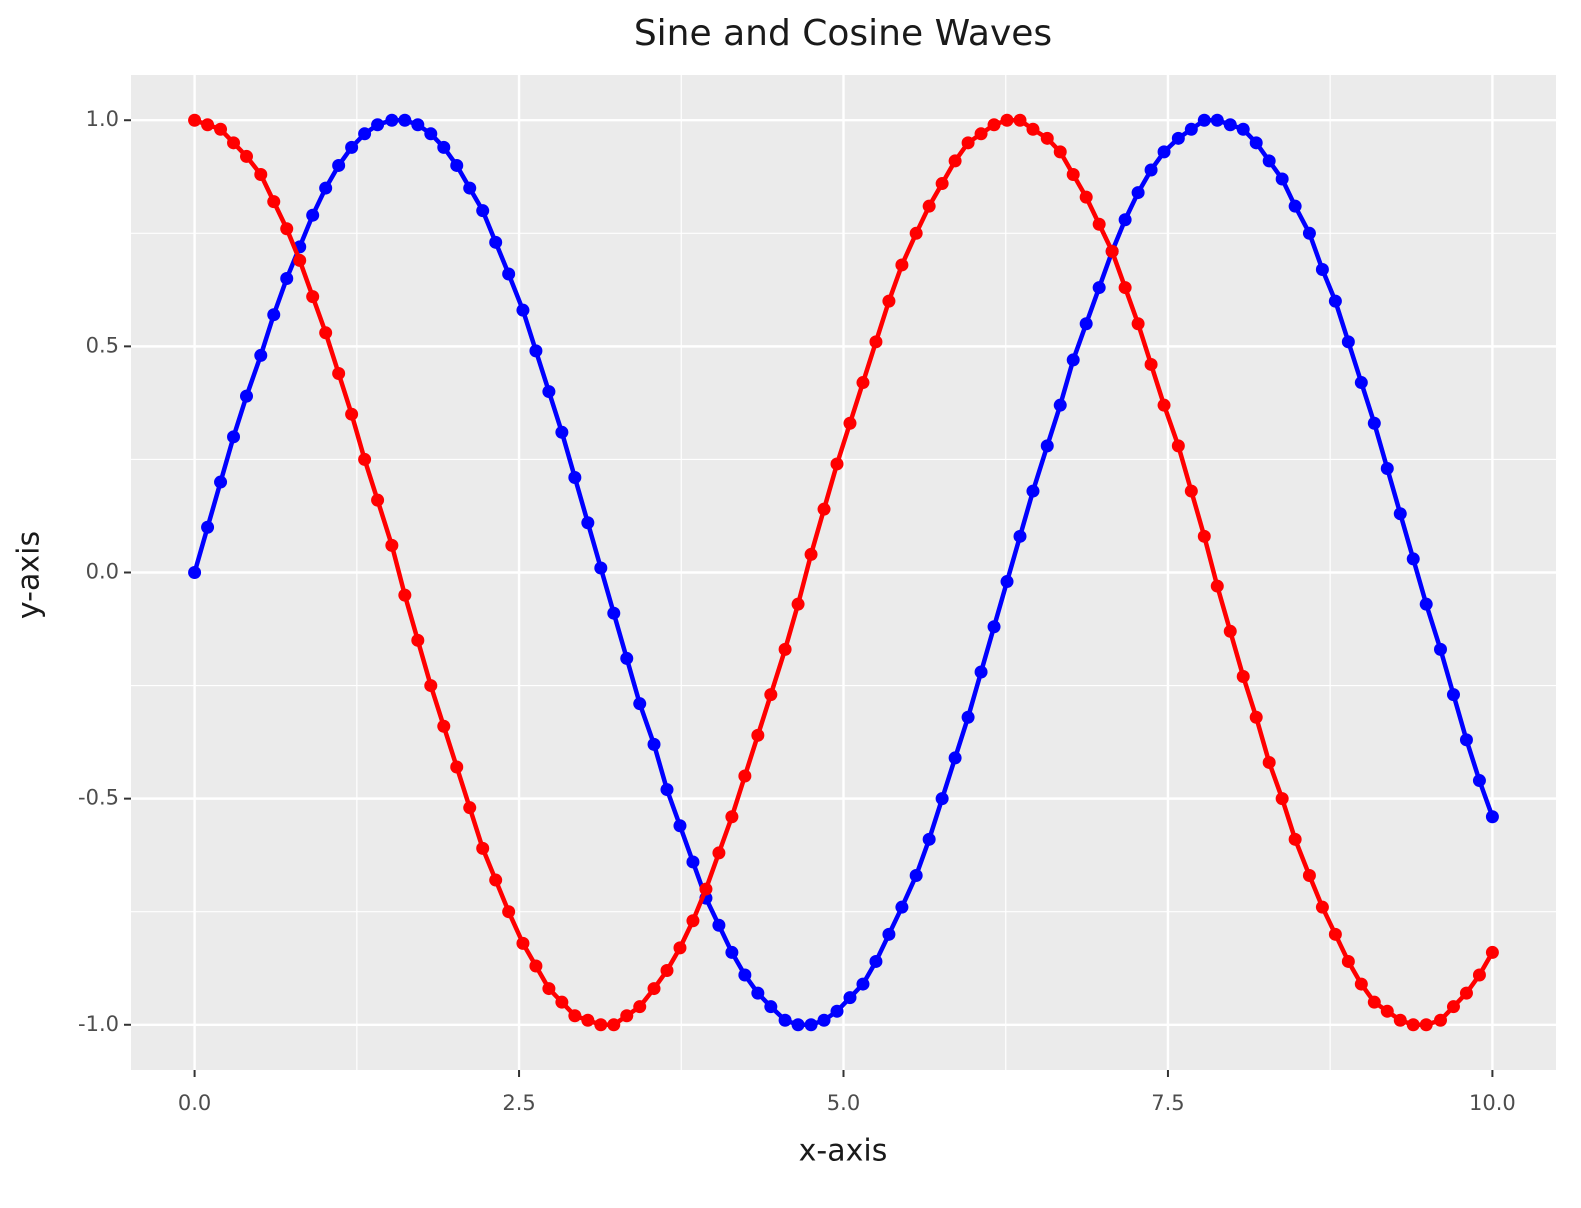 This screenshot has height=1208, width=1581. Describe the element at coordinates (843, 1103) in the screenshot. I see `x-tick-label: 5.0` at that location.